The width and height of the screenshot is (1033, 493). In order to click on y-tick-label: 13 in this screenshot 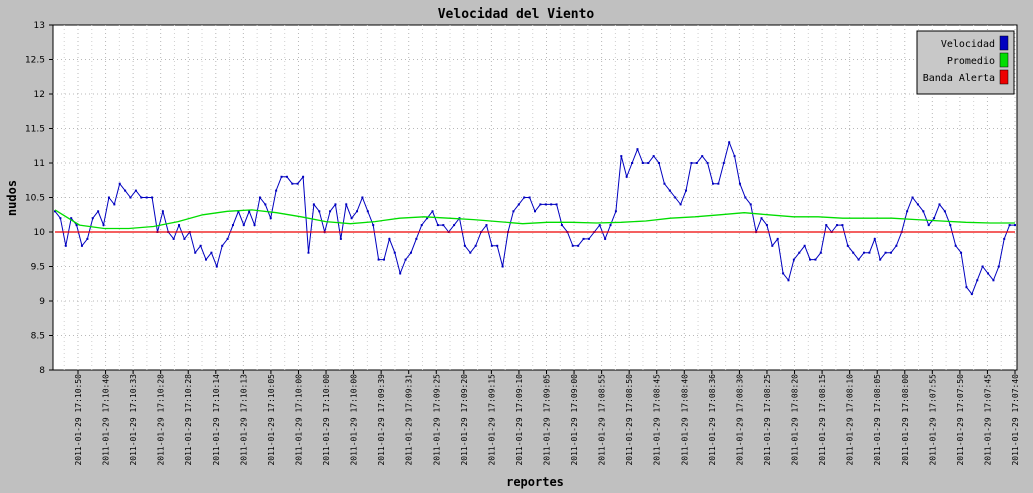, I will do `click(39, 26)`.